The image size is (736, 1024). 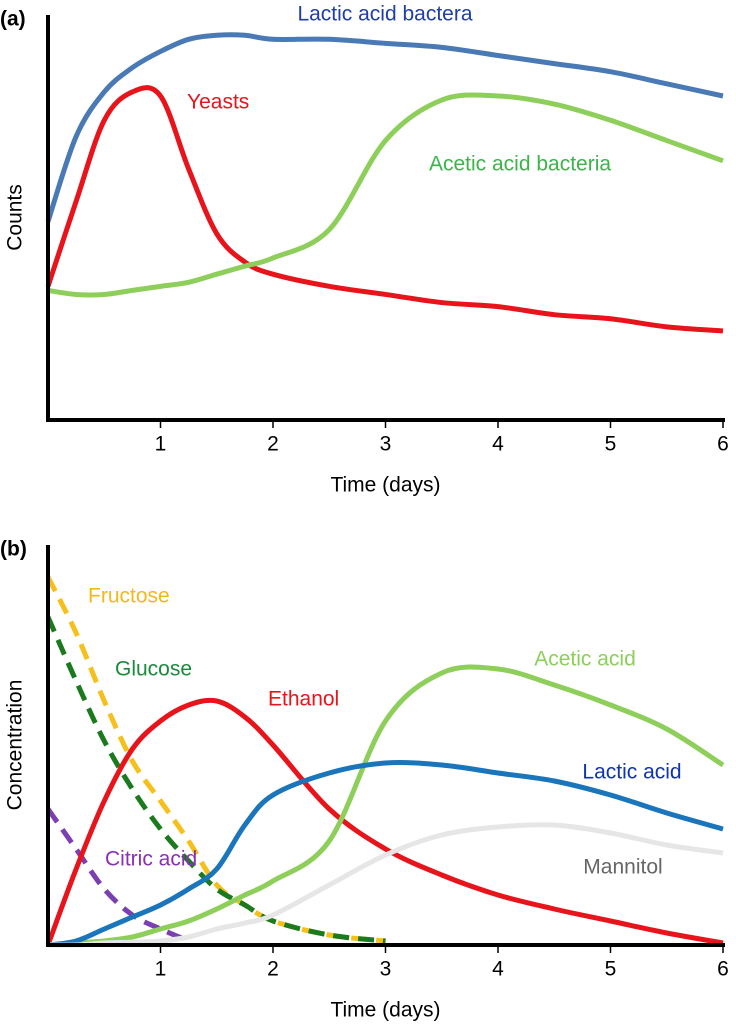 What do you see at coordinates (13, 549) in the screenshot?
I see `panel-label: (b)` at bounding box center [13, 549].